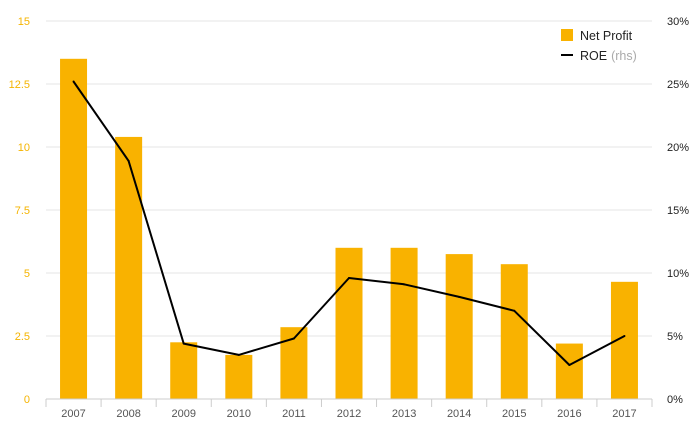  What do you see at coordinates (404, 414) in the screenshot?
I see `x-tick-label: 2013` at bounding box center [404, 414].